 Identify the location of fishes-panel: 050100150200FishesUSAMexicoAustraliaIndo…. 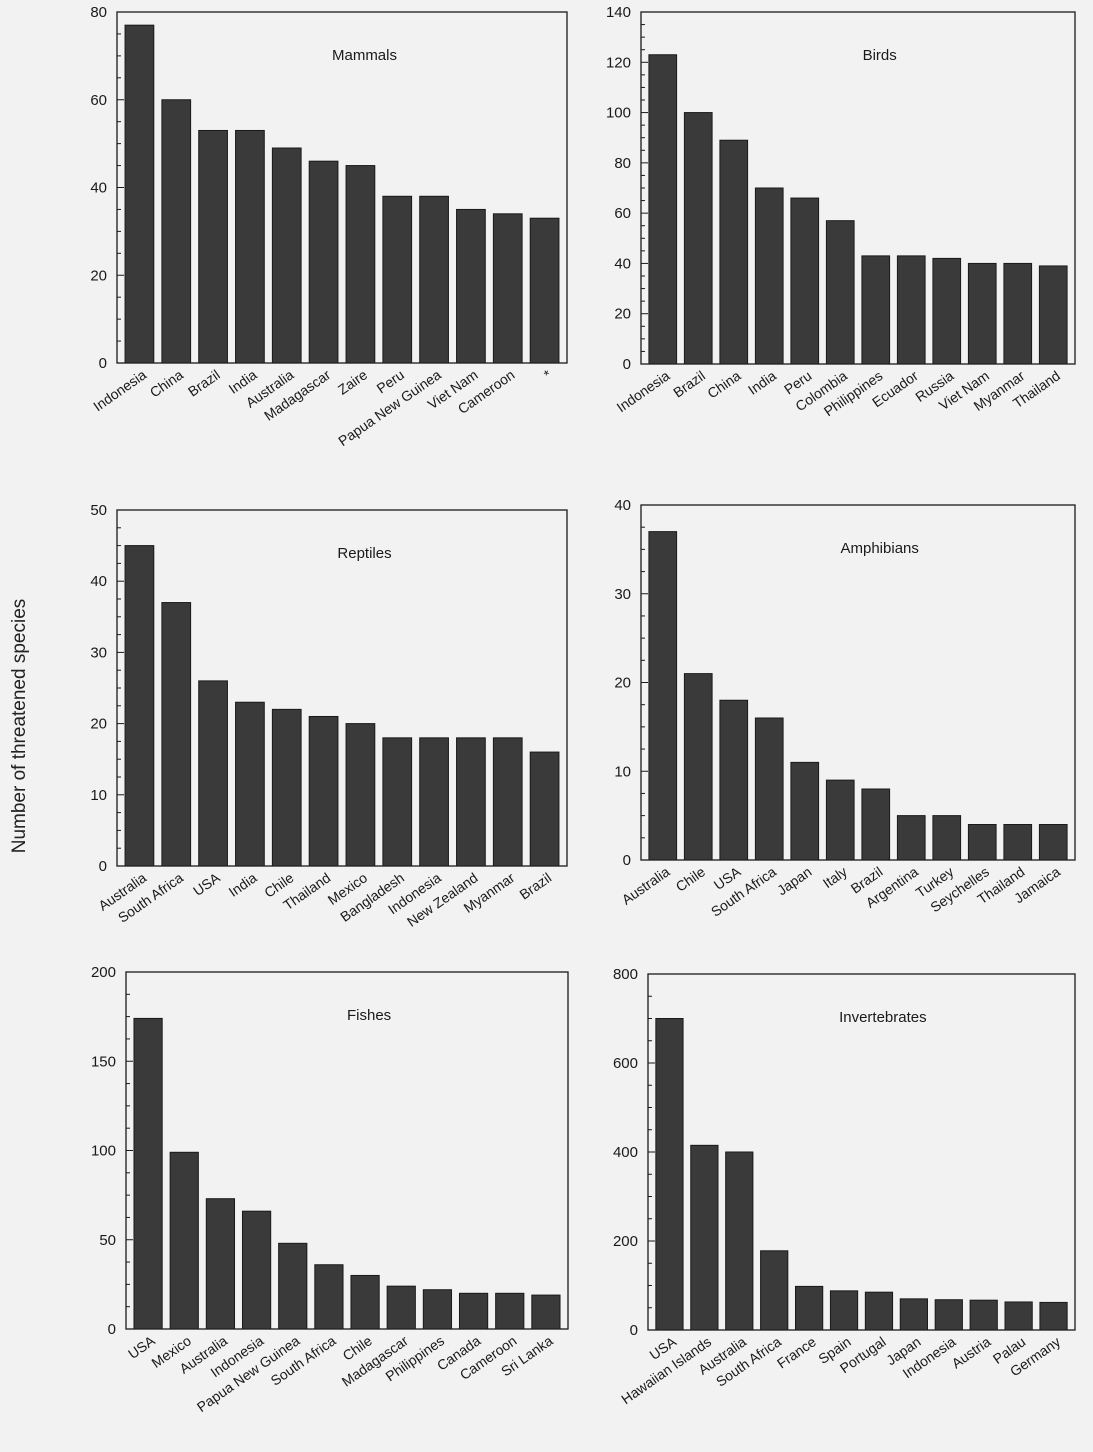
(330, 1189).